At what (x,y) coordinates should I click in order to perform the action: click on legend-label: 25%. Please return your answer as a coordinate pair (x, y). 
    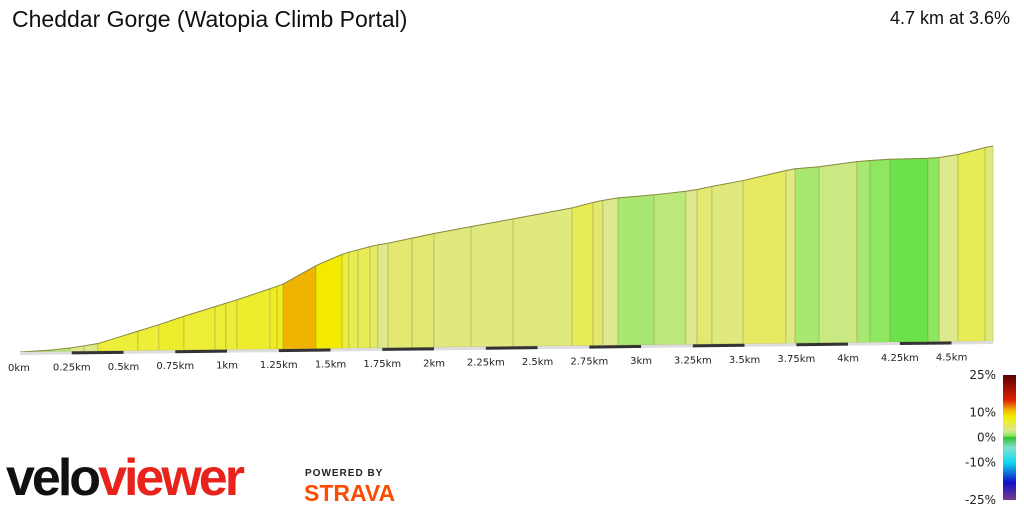
    Looking at the image, I should click on (982, 375).